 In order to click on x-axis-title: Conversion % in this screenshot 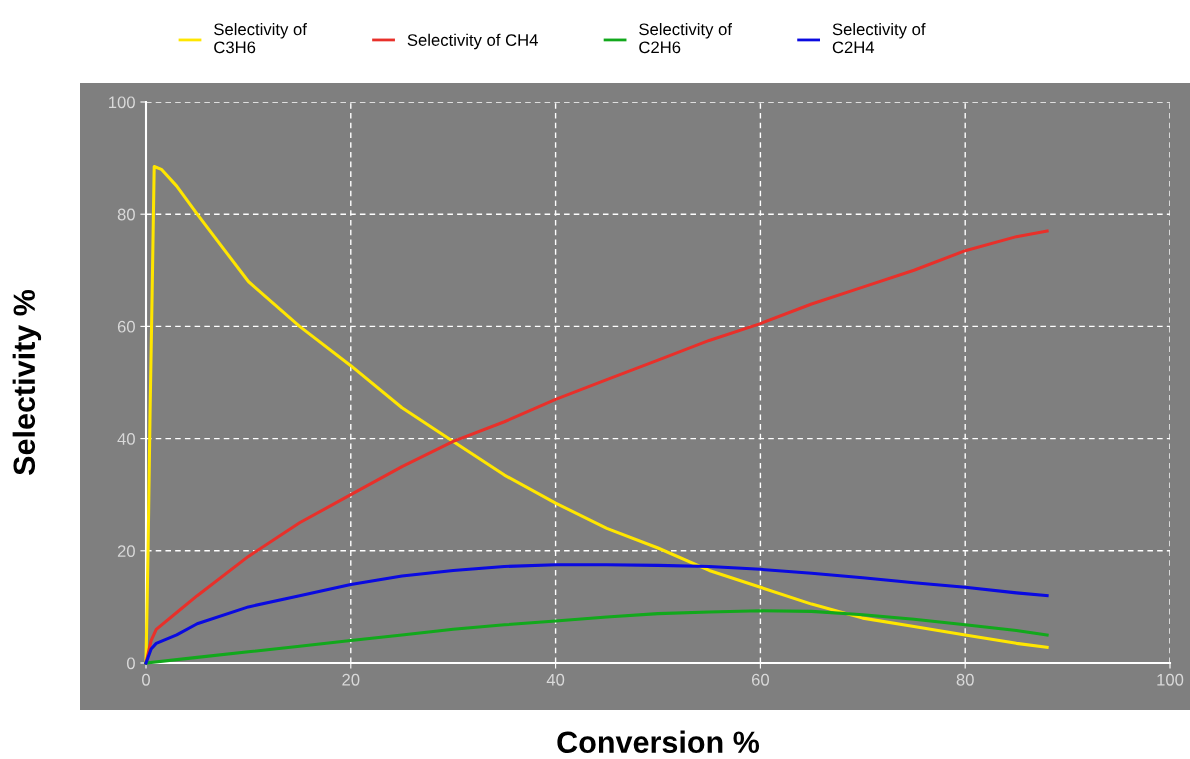, I will do `click(658, 742)`.